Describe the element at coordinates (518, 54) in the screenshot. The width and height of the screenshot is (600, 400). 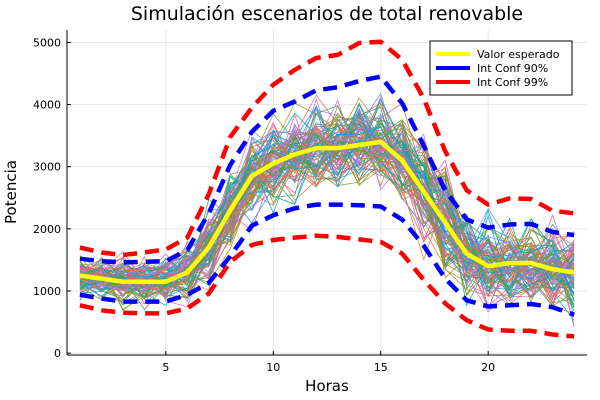
I see `legend-label-expected: Valor esperado` at that location.